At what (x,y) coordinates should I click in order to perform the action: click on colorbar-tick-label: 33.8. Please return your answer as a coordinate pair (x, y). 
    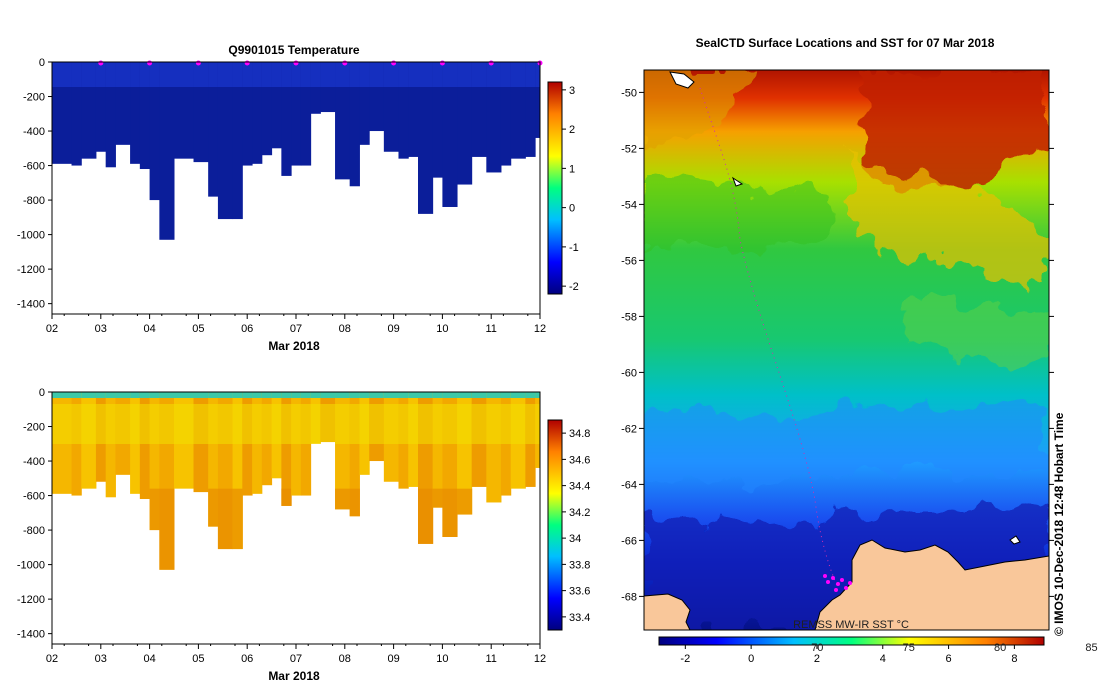
    Looking at the image, I should click on (579, 565).